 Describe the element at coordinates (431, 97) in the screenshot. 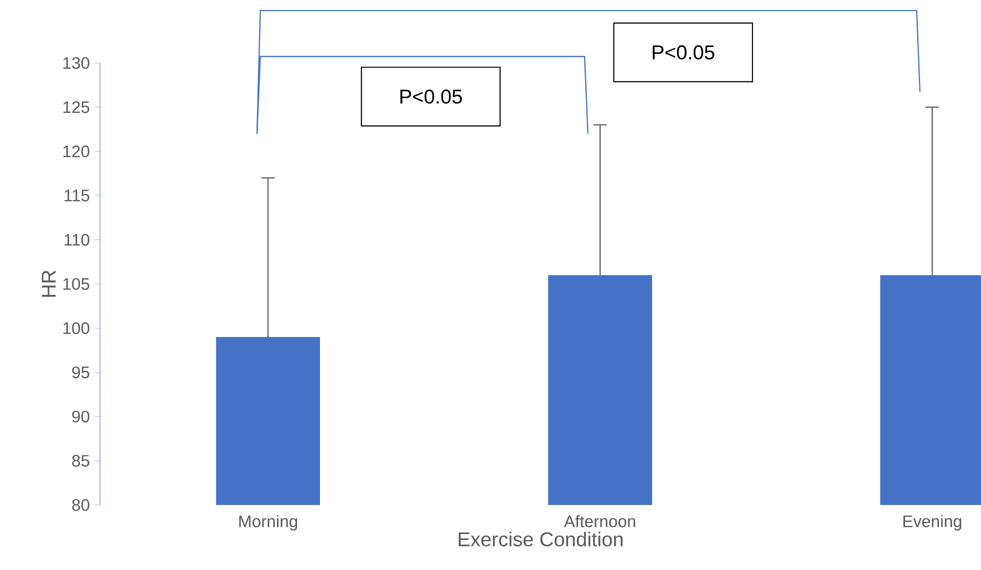

I see `annotation: P<0.05` at that location.